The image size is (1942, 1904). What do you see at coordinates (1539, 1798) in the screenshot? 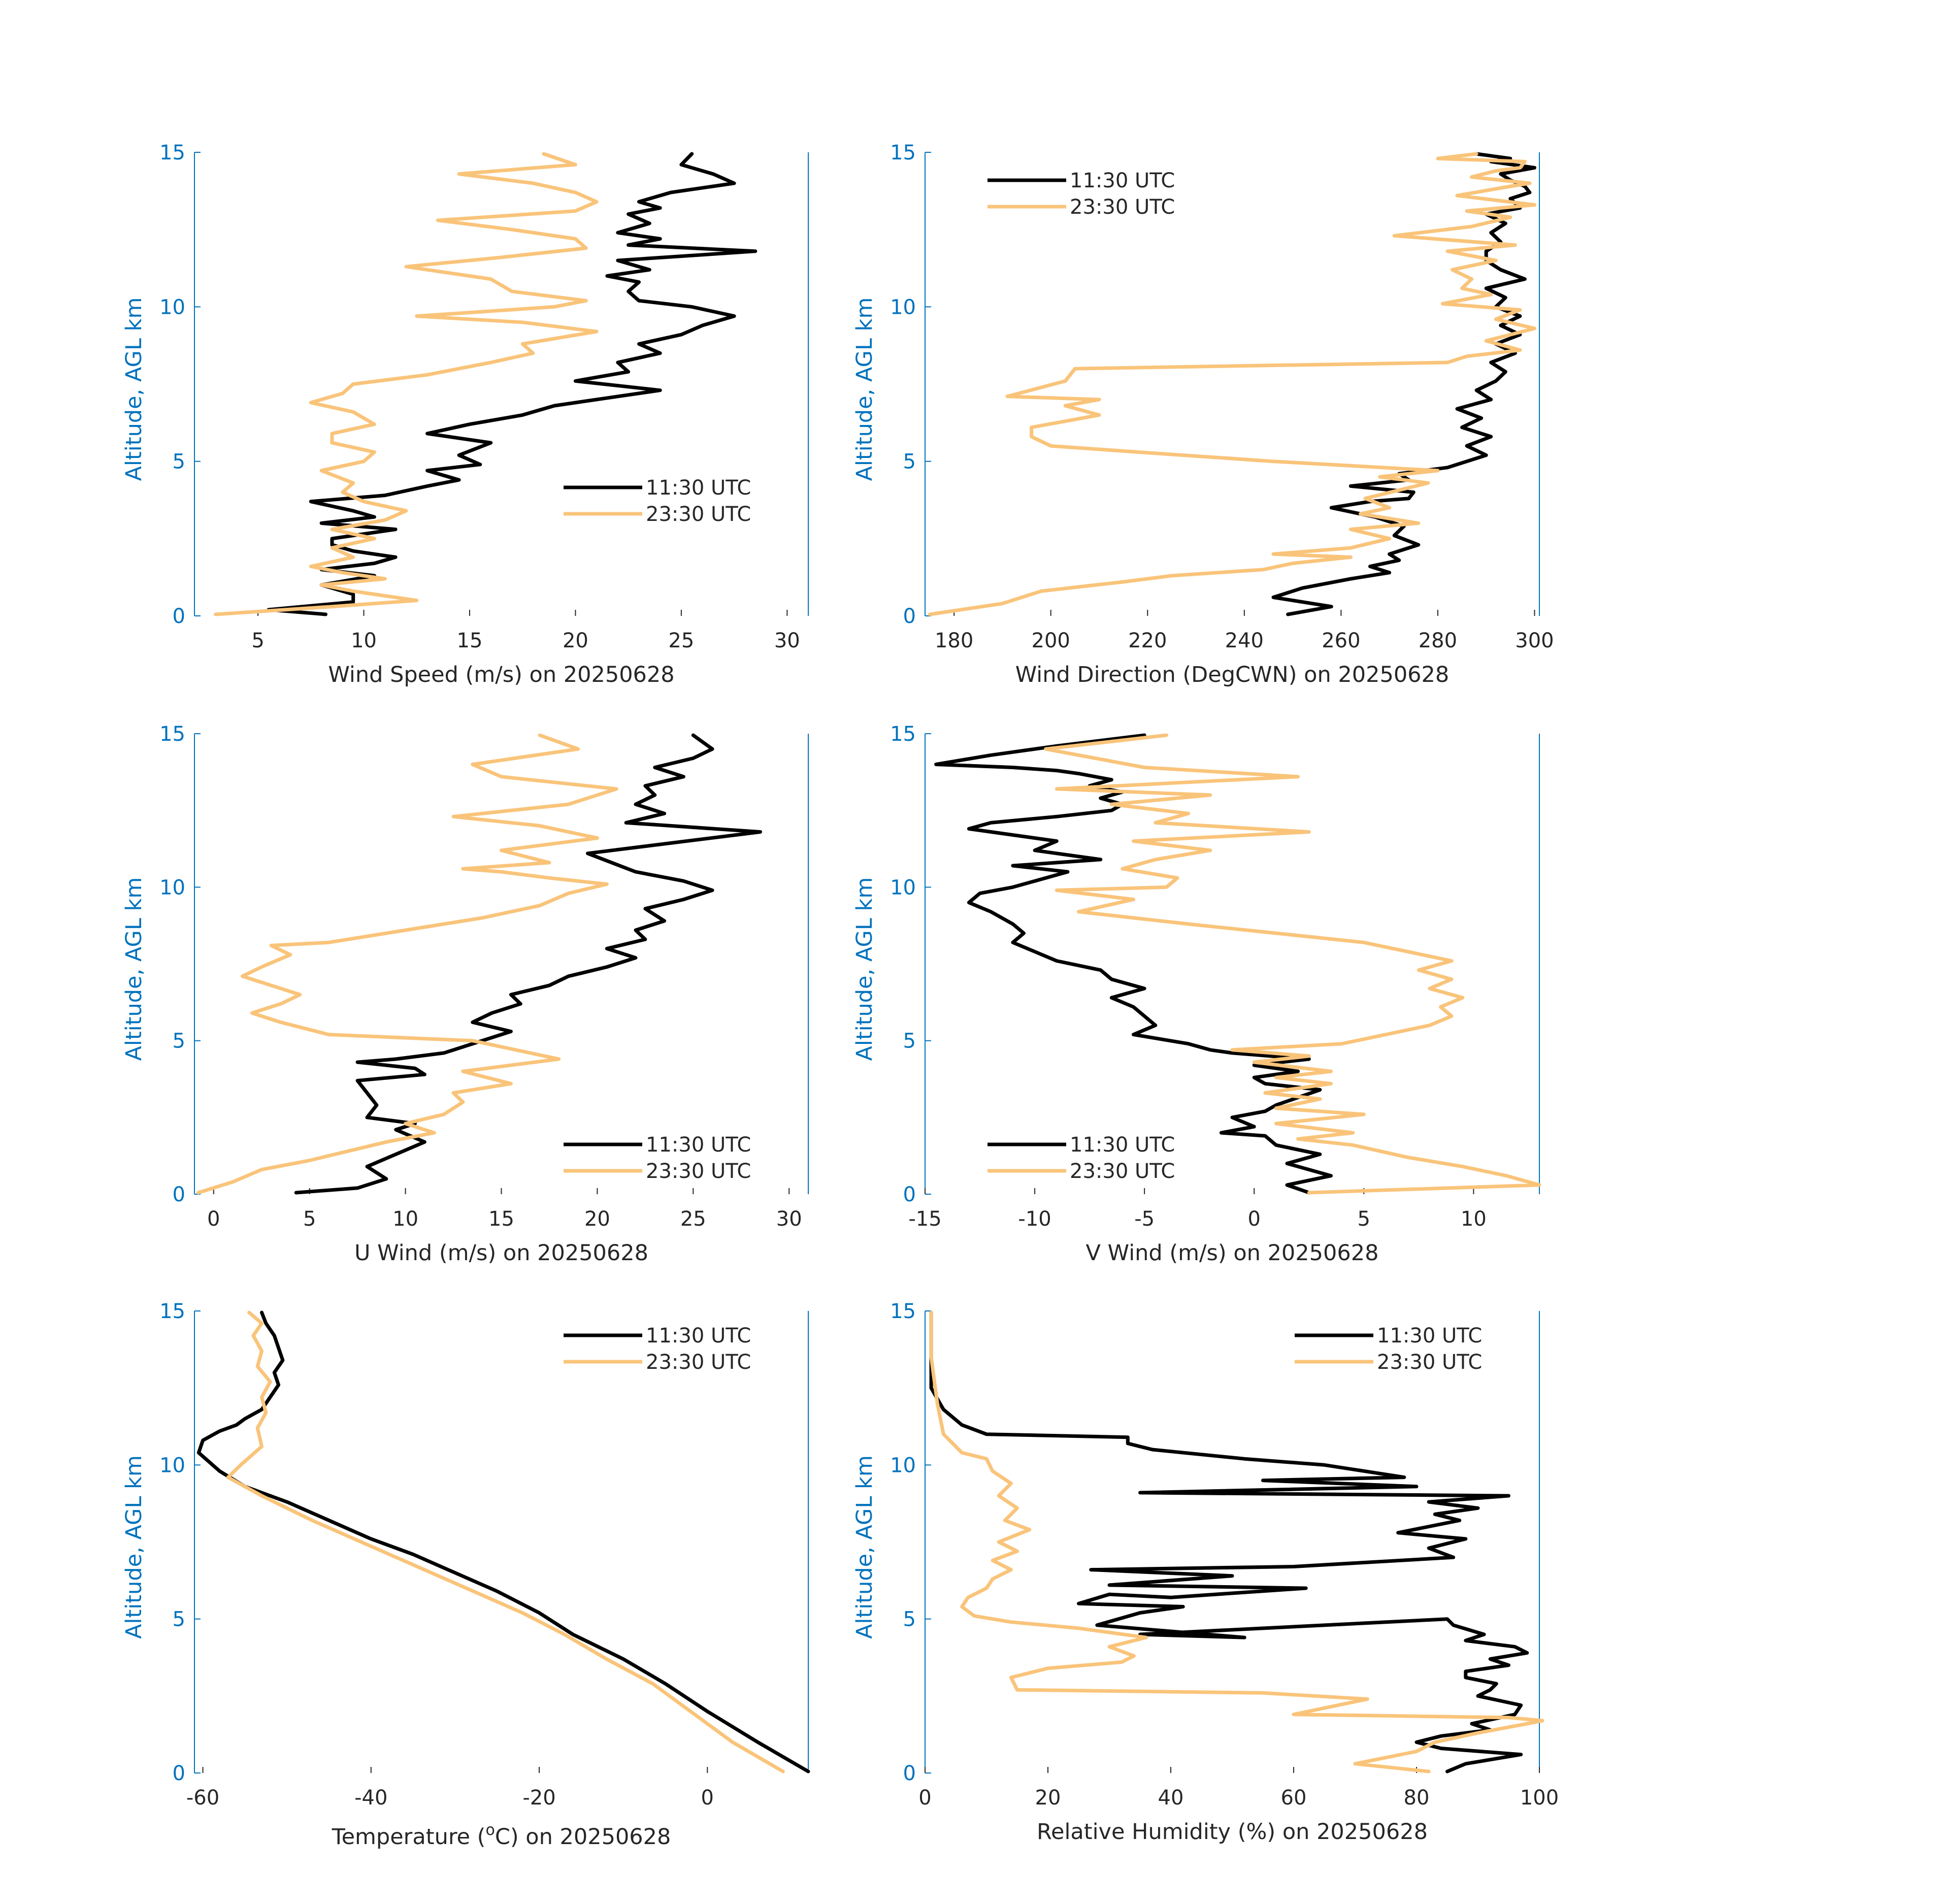
I see `x-tick-label: 100` at bounding box center [1539, 1798].